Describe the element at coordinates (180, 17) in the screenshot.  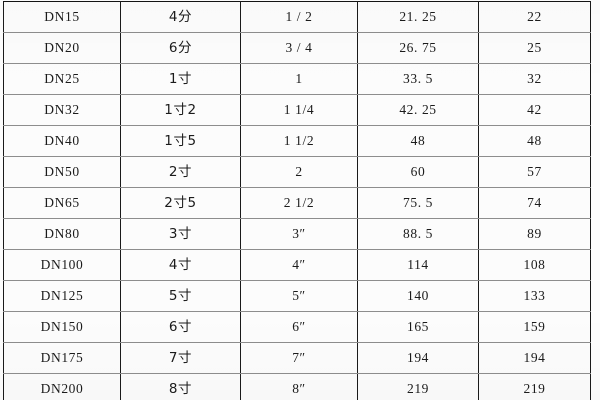
I see `table-cell-cn_size: 4分` at that location.